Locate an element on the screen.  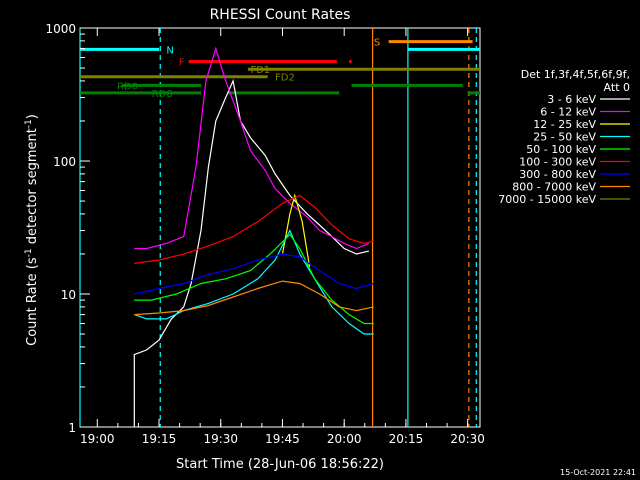
y-tick-label-3: 1000 is located at coordinates (60, 29).